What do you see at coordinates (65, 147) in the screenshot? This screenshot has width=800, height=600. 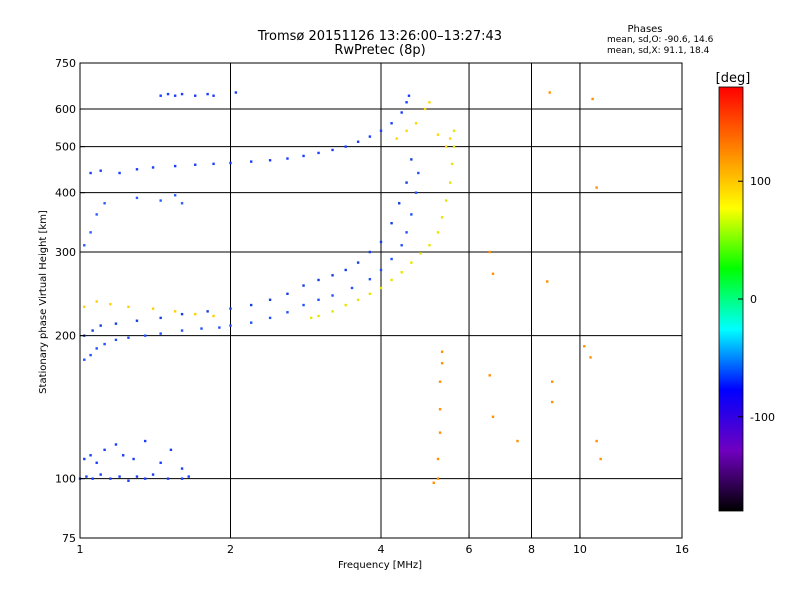 I see `y-tick-label: 500` at bounding box center [65, 147].